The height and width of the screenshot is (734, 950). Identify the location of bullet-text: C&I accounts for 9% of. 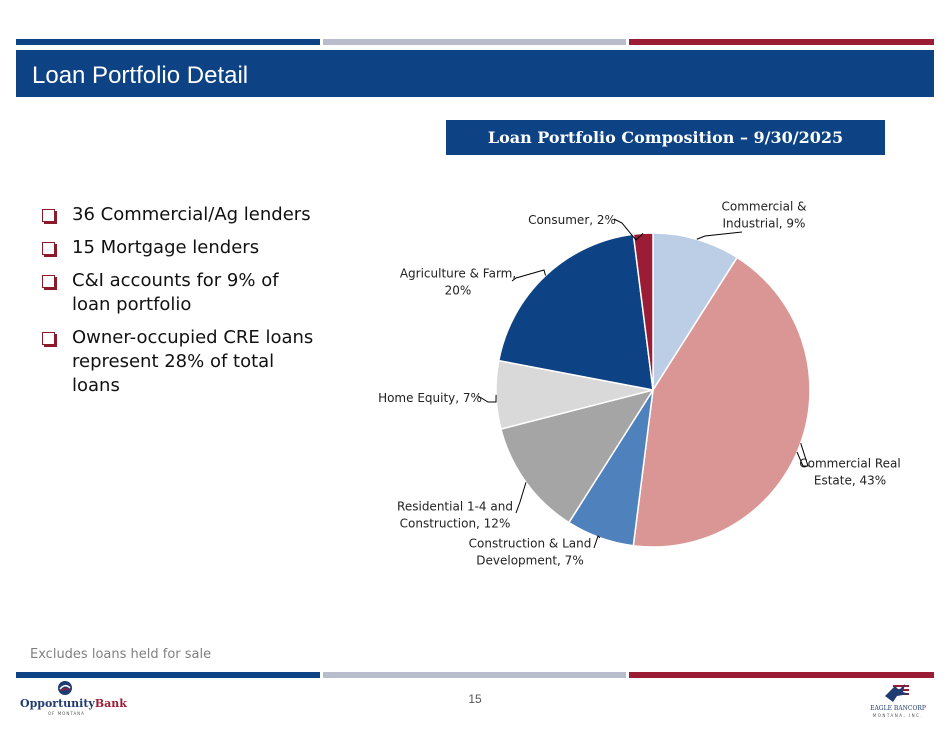
(175, 280).